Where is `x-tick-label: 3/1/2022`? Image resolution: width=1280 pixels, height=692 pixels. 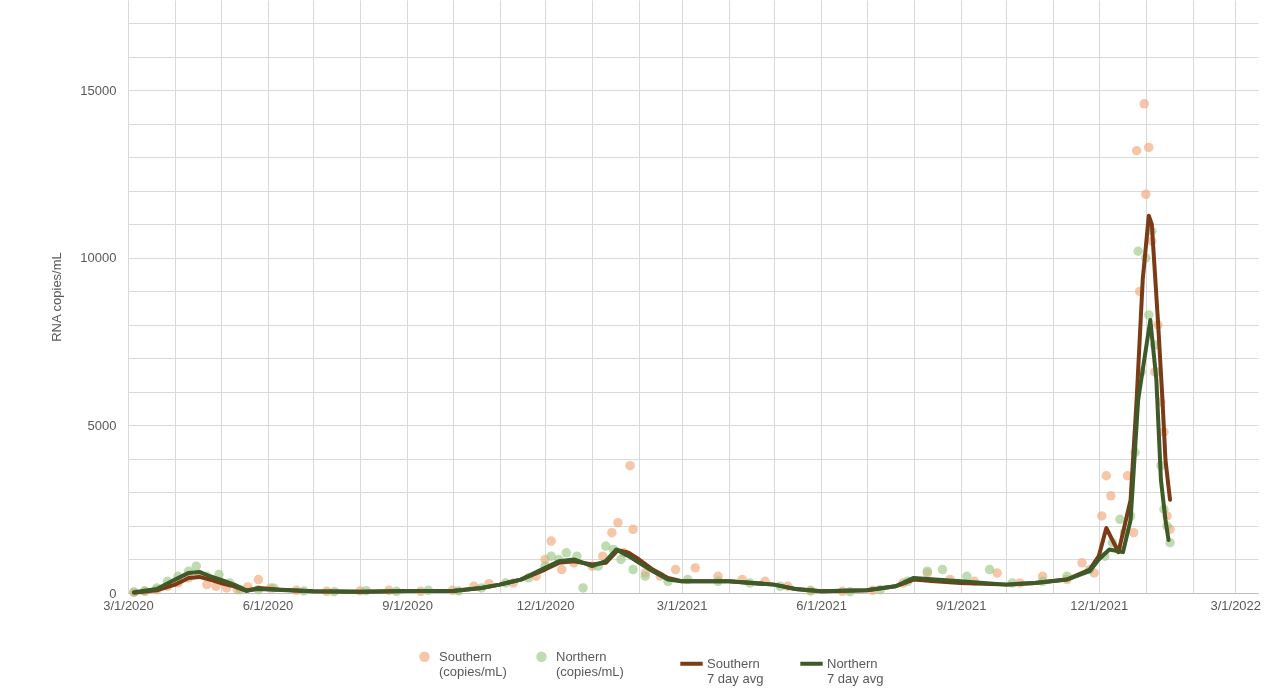
x-tick-label: 3/1/2022 is located at coordinates (1236, 605).